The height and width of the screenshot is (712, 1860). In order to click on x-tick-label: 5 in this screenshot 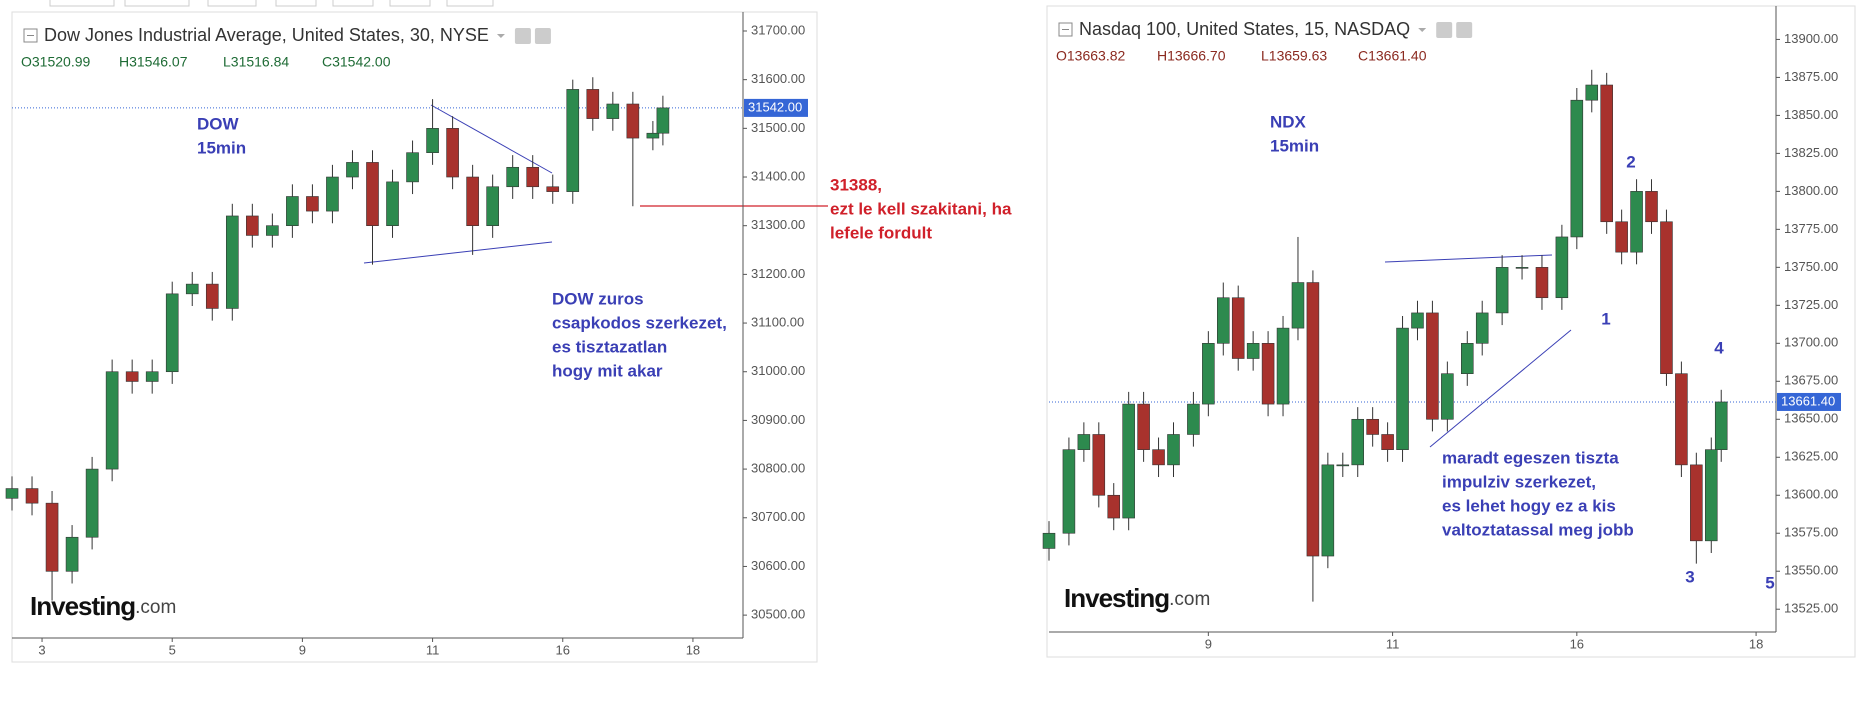, I will do `click(172, 649)`.